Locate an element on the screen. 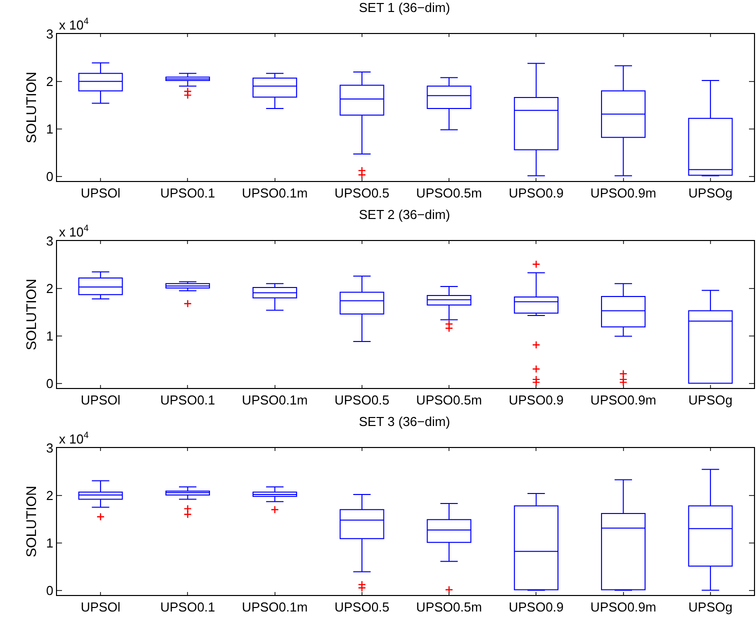 This screenshot has width=756, height=622. chart-title: SET 3 (36−dim) is located at coordinates (404, 422).